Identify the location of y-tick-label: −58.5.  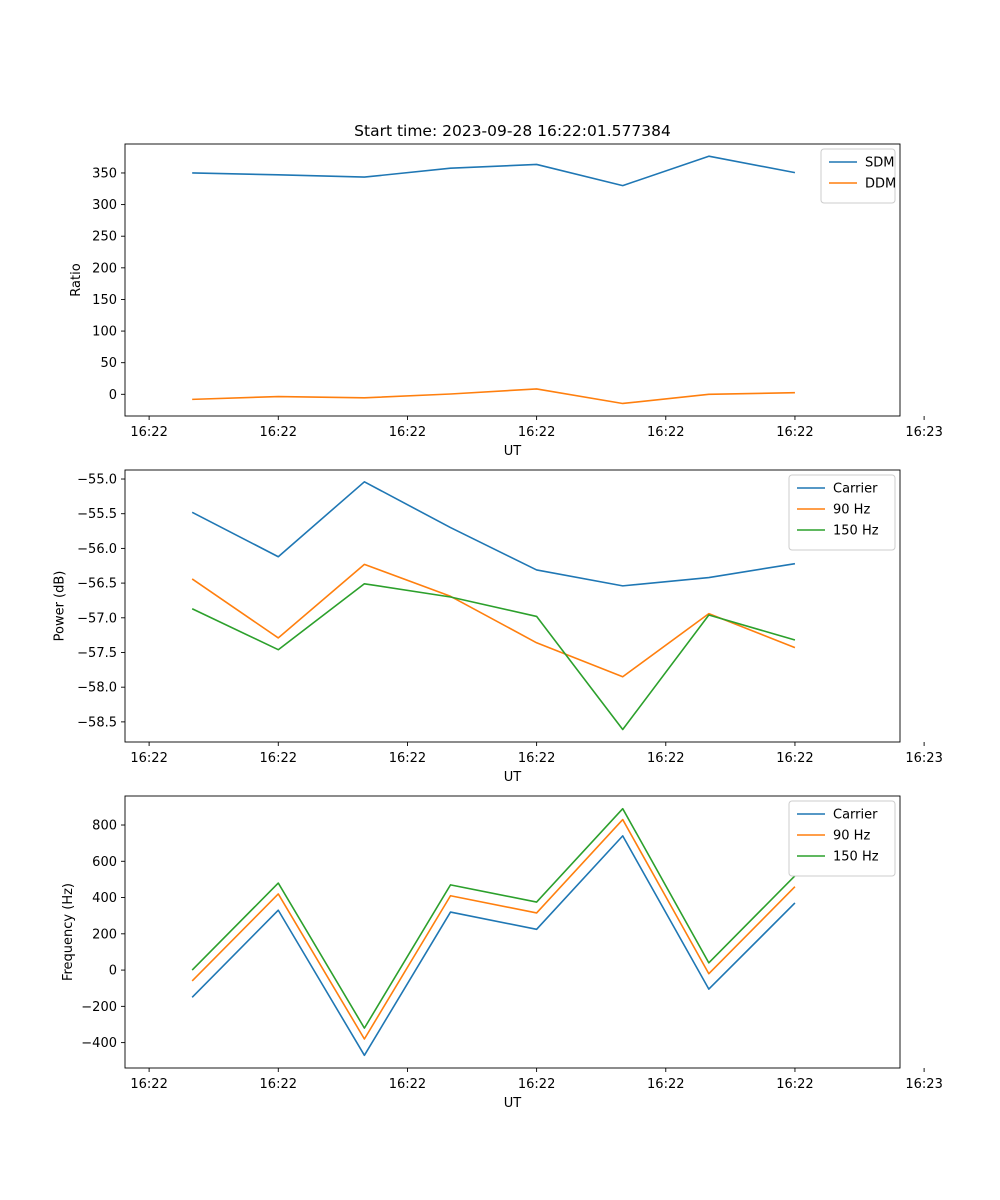
(97, 722).